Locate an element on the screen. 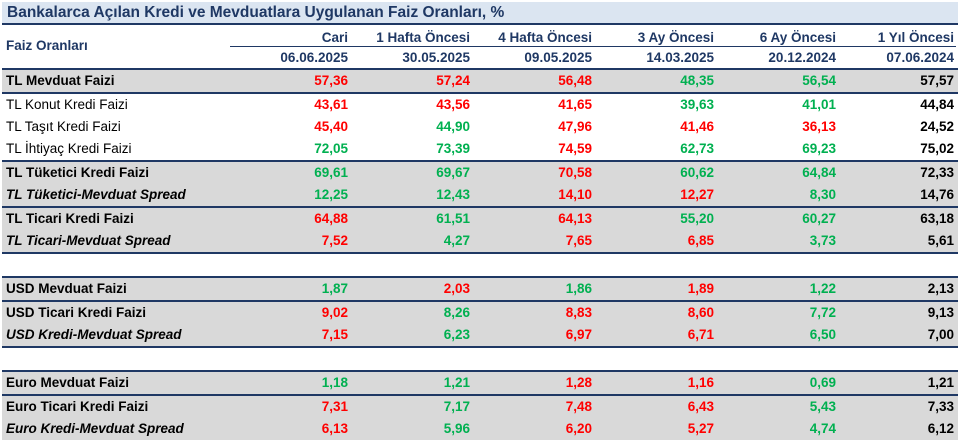 The image size is (960, 440). rate-cell-6-ay-oncesi: 8,30 is located at coordinates (779, 196).